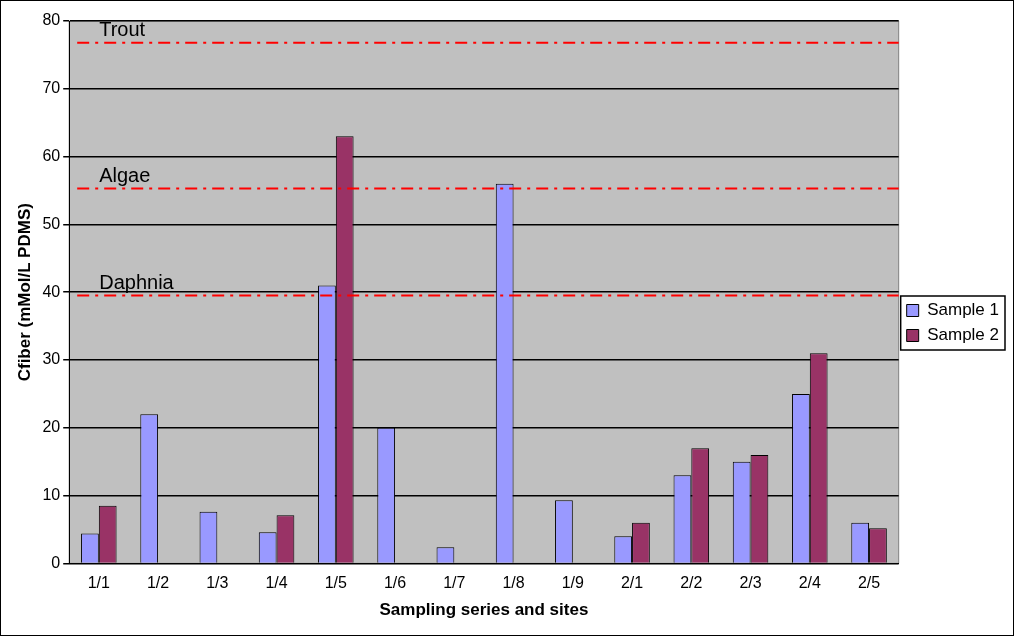 The width and height of the screenshot is (1014, 636). I want to click on y-tick-label: 10, so click(51, 495).